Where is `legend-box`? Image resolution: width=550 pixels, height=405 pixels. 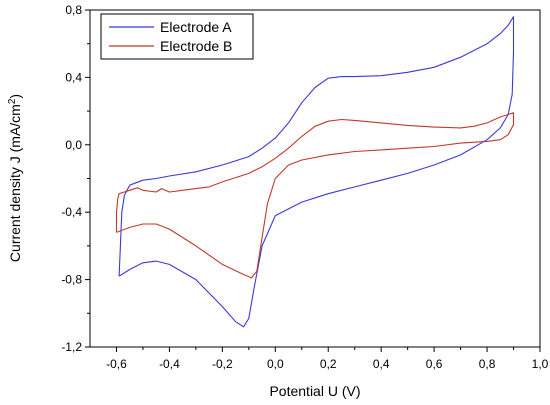
legend-box is located at coordinates (177, 36).